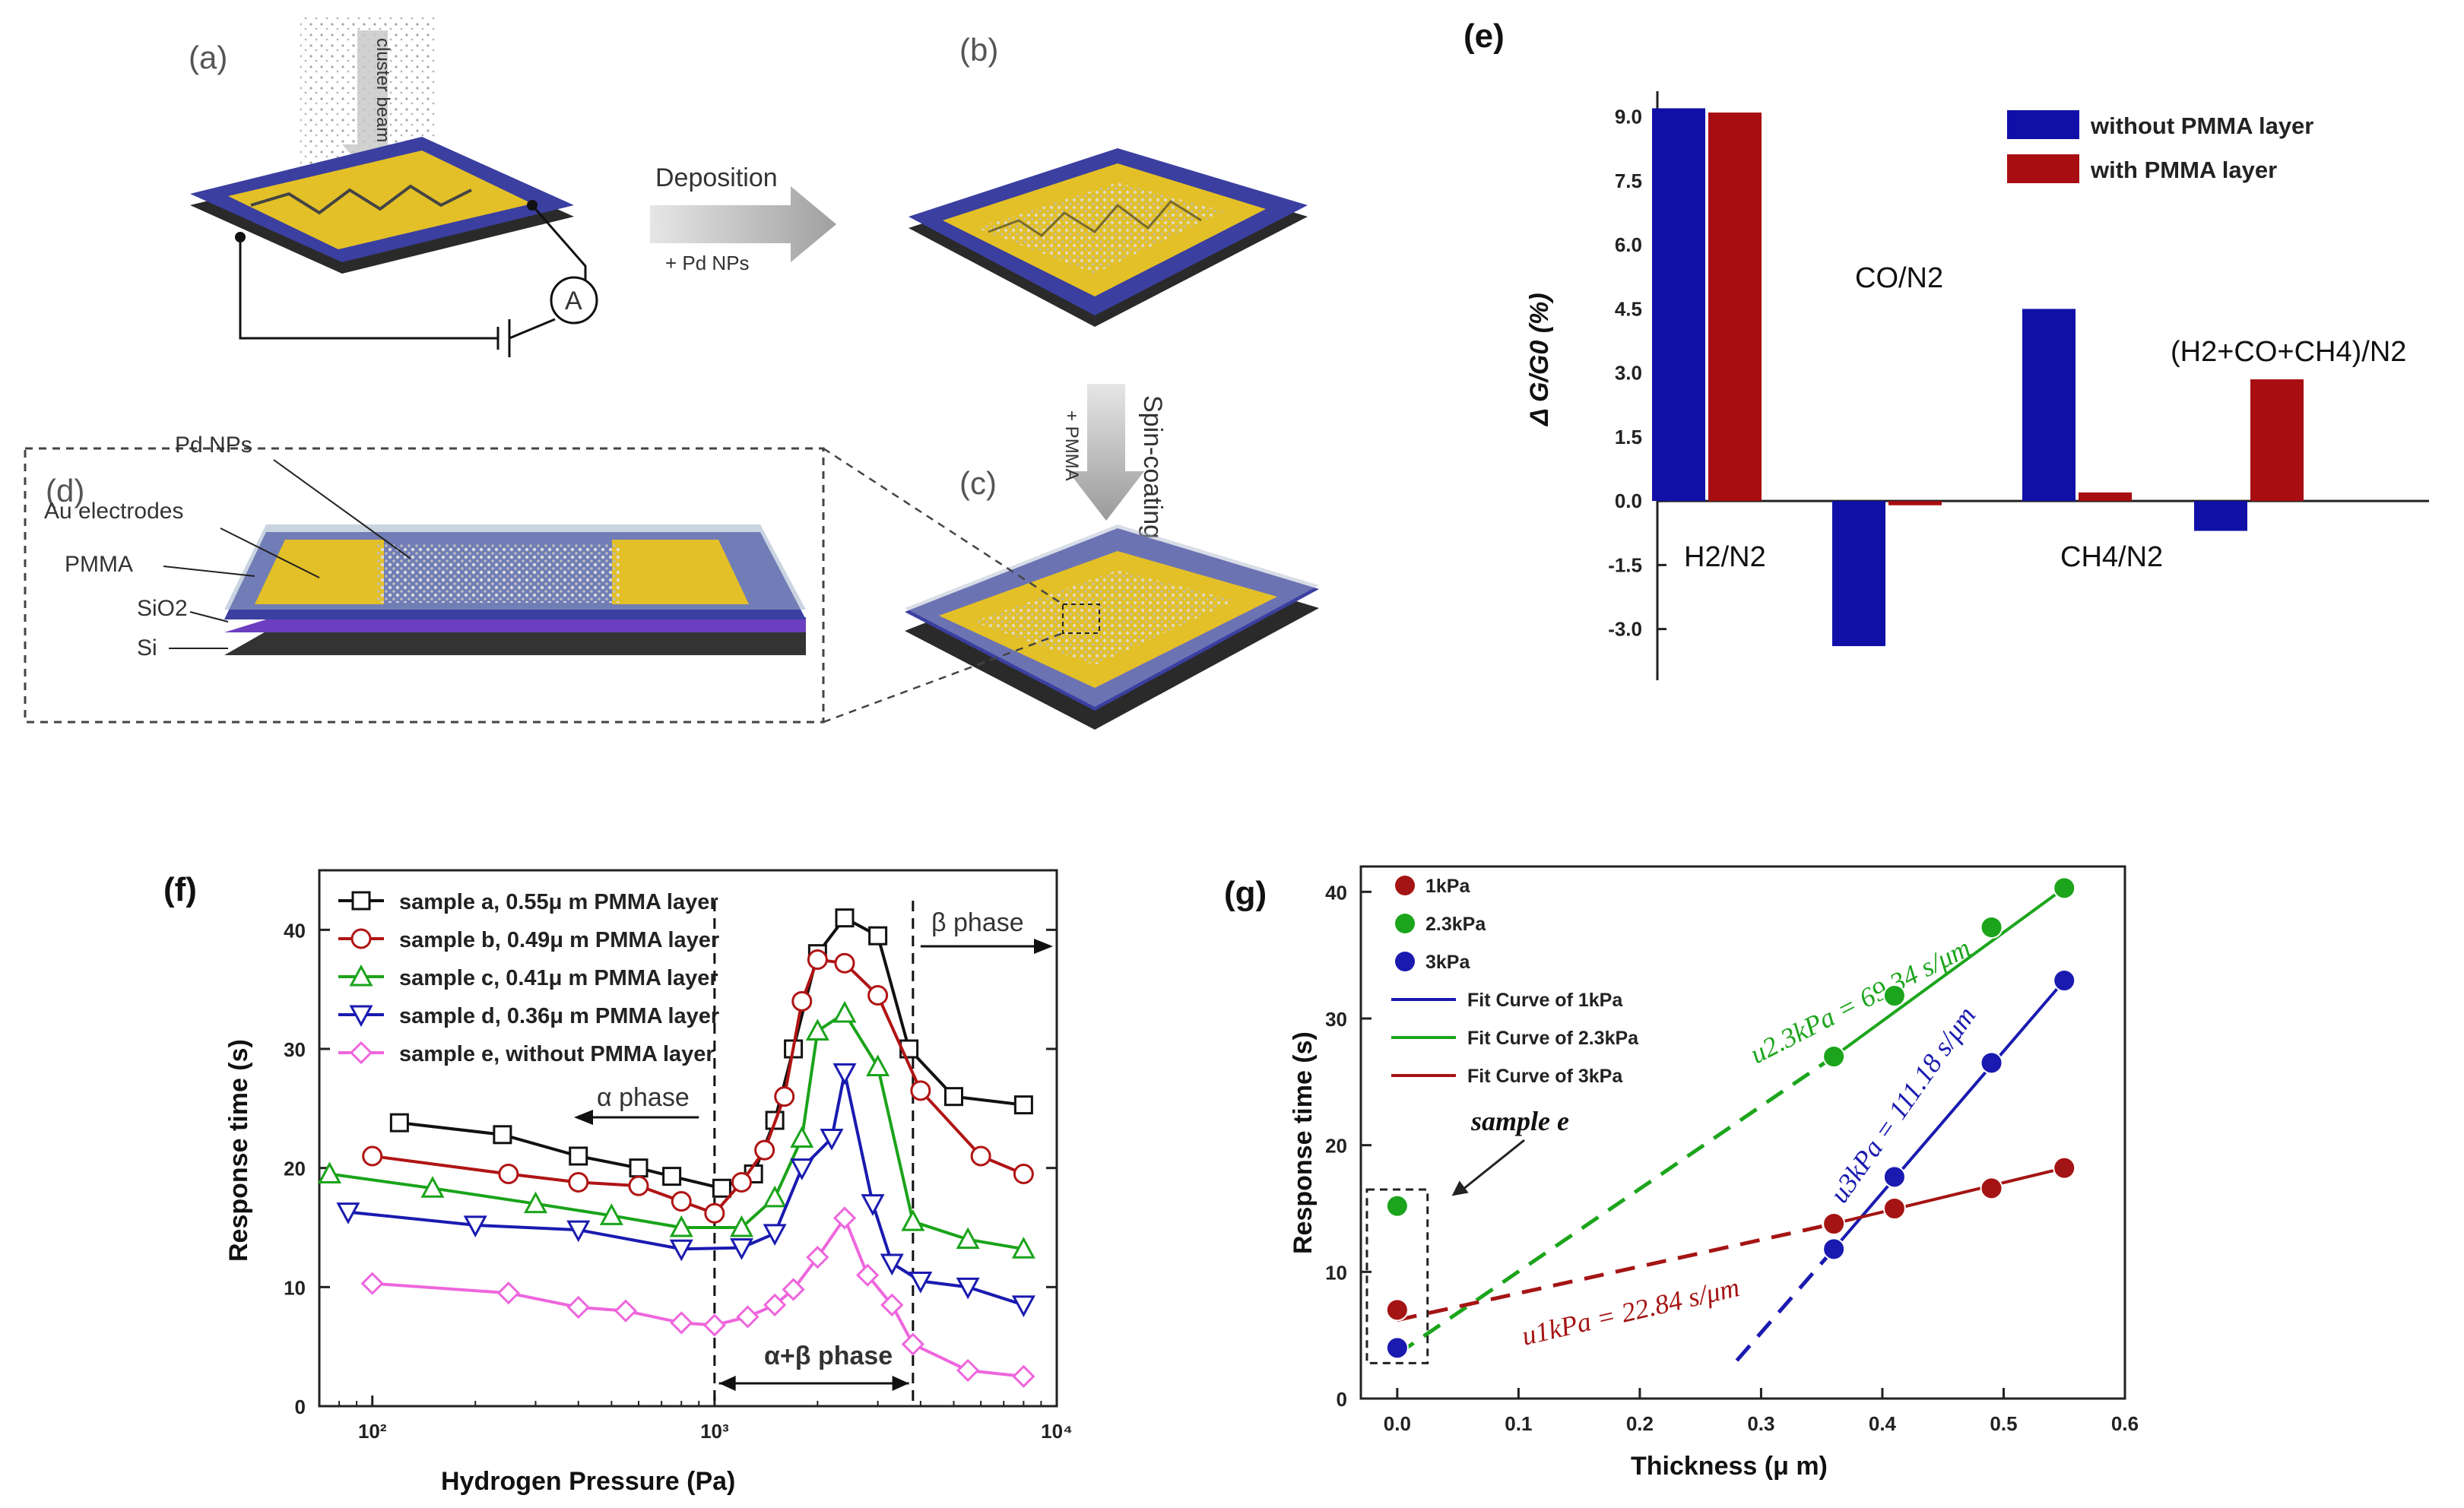  What do you see at coordinates (238, 1151) in the screenshot?
I see `chart-f-ylabel: Response time (s)` at bounding box center [238, 1151].